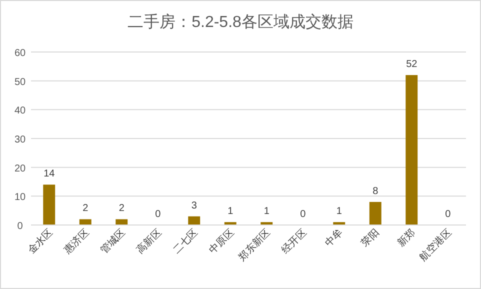  I want to click on x-tick-label: 郑东新区, so click(254, 245).